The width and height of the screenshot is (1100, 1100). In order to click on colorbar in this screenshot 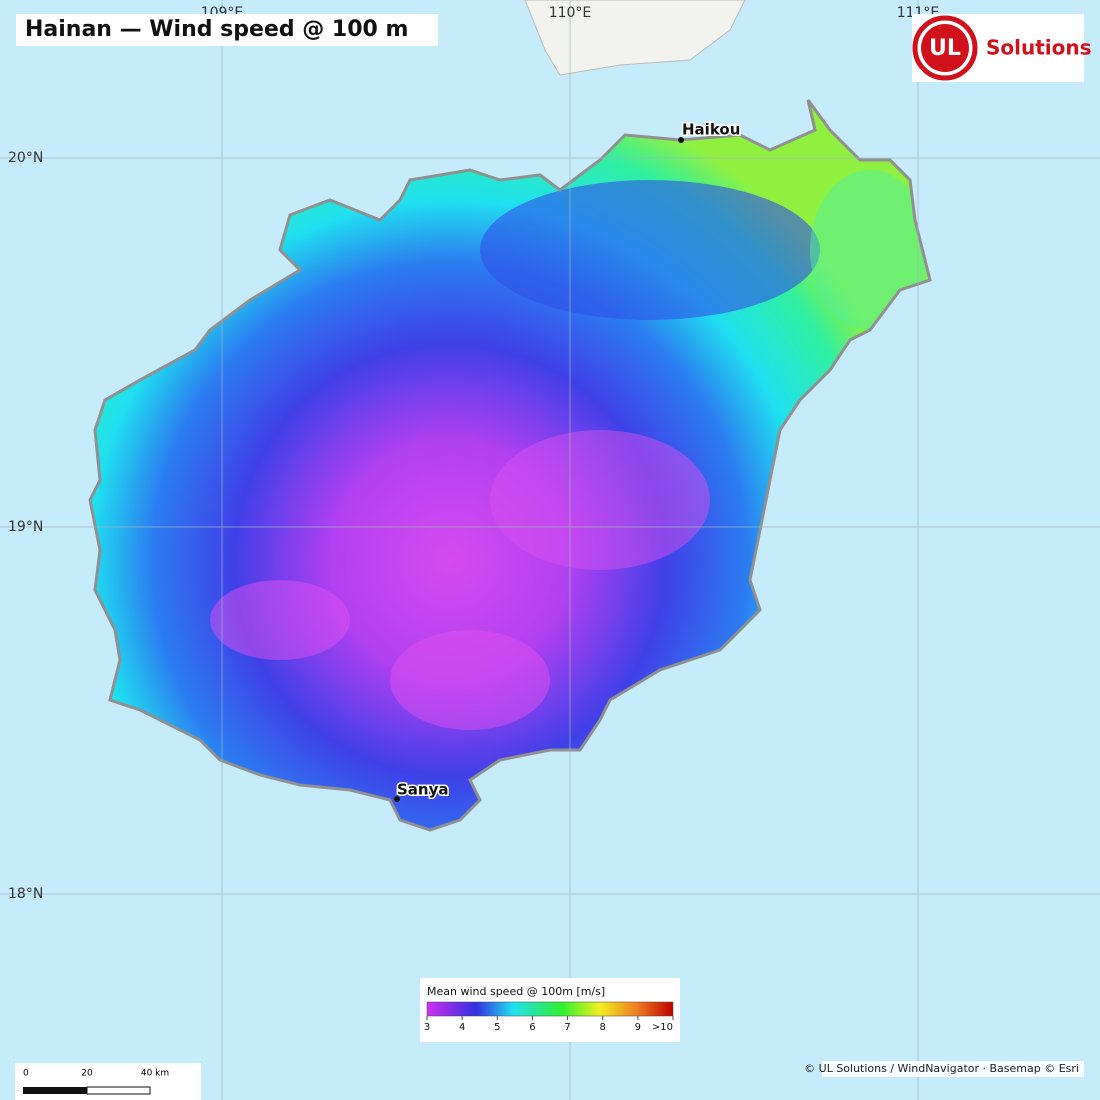, I will do `click(550, 1009)`.